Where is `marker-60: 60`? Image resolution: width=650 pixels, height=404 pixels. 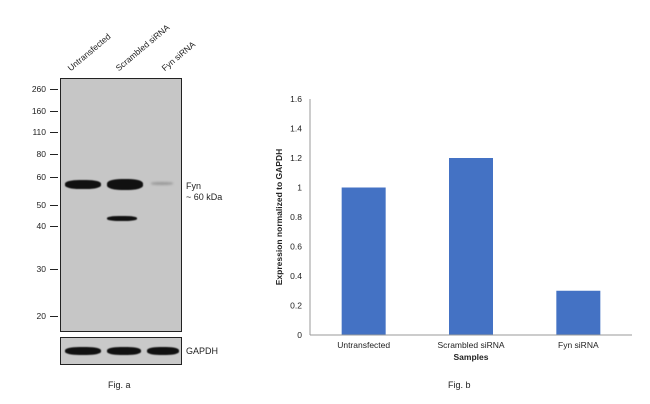 marker-60: 60 is located at coordinates (41, 177).